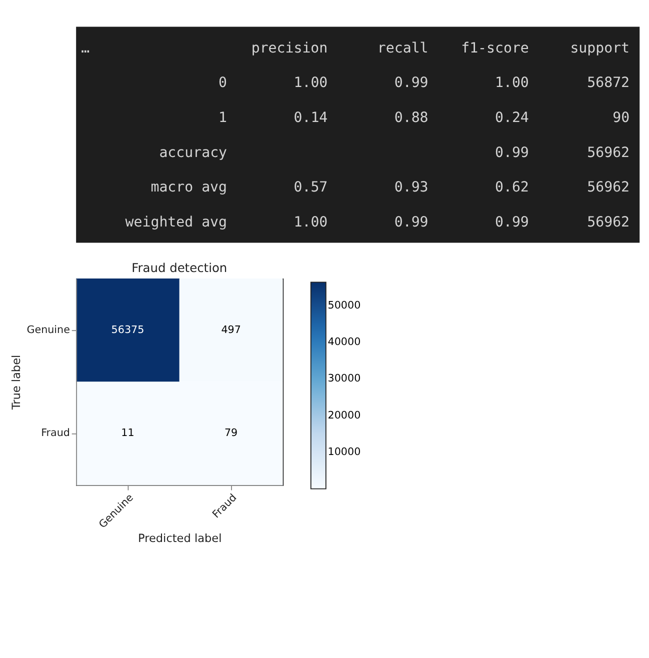 The image size is (649, 658). Describe the element at coordinates (127, 330) in the screenshot. I see `data-label: 56375` at that location.